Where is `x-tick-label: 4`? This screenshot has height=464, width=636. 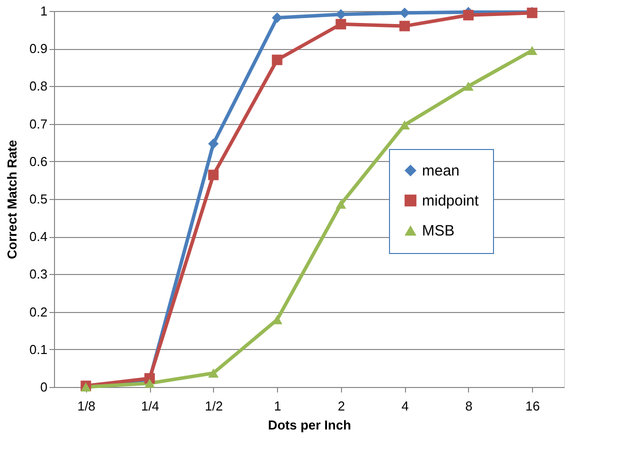
x-tick-label: 4 is located at coordinates (405, 406).